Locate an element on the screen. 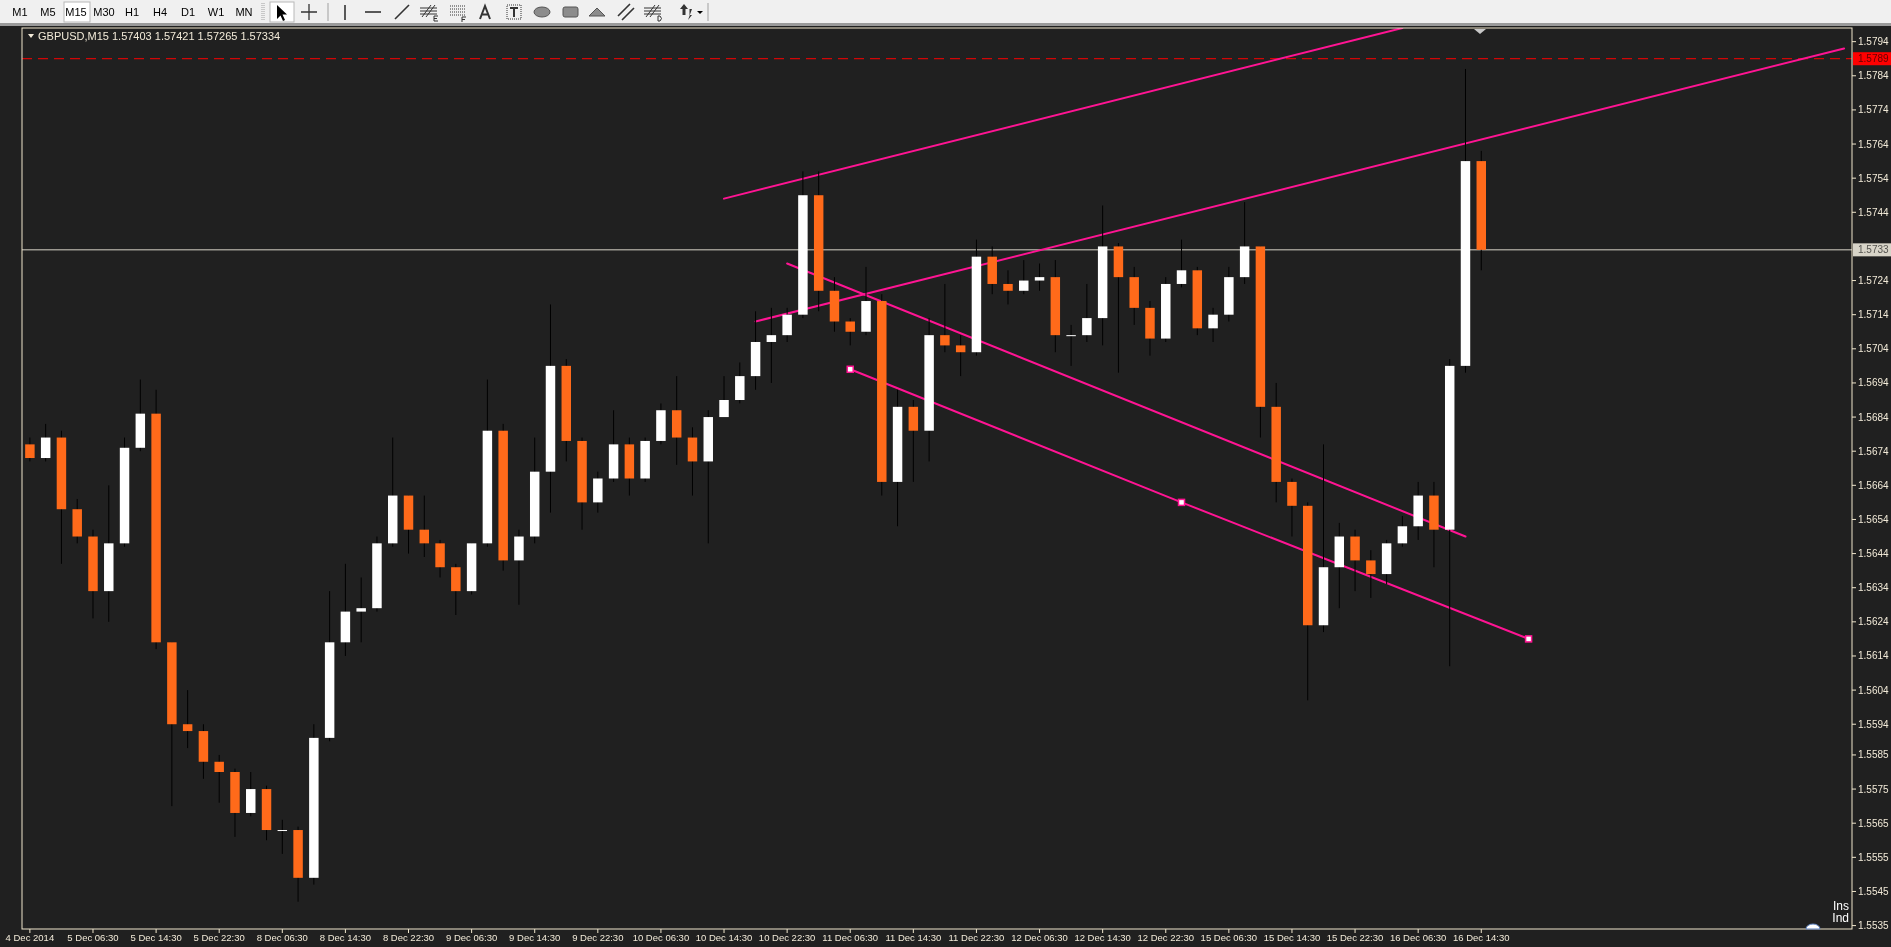  x-tick-label: 12 Dec 22:30 is located at coordinates (1166, 937).